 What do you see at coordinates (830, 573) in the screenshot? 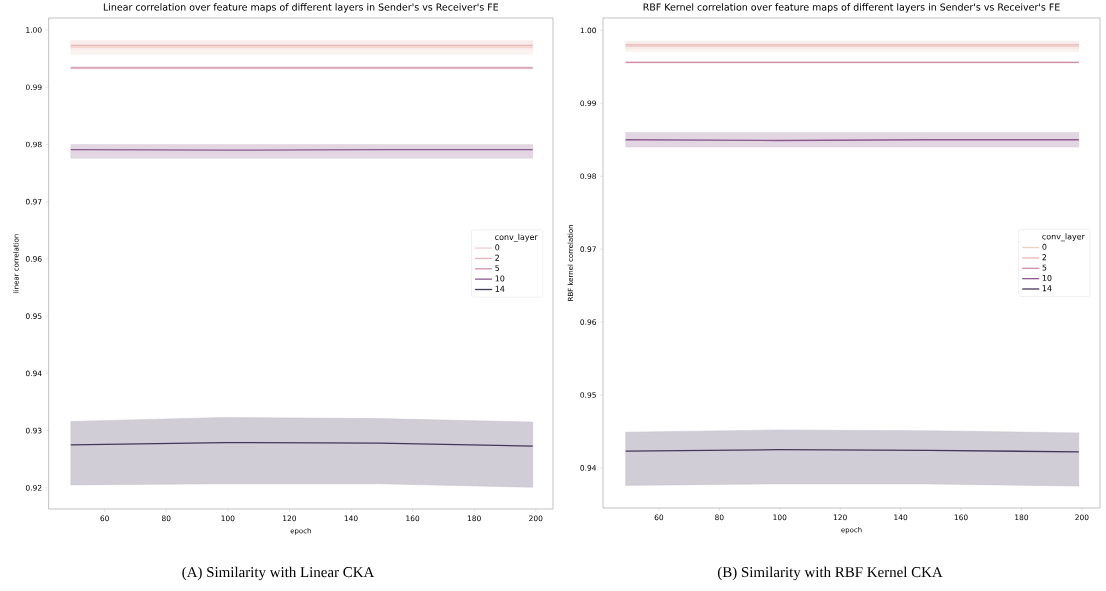
I see `text: (B) Similarity with RBF Kernel CKA` at bounding box center [830, 573].